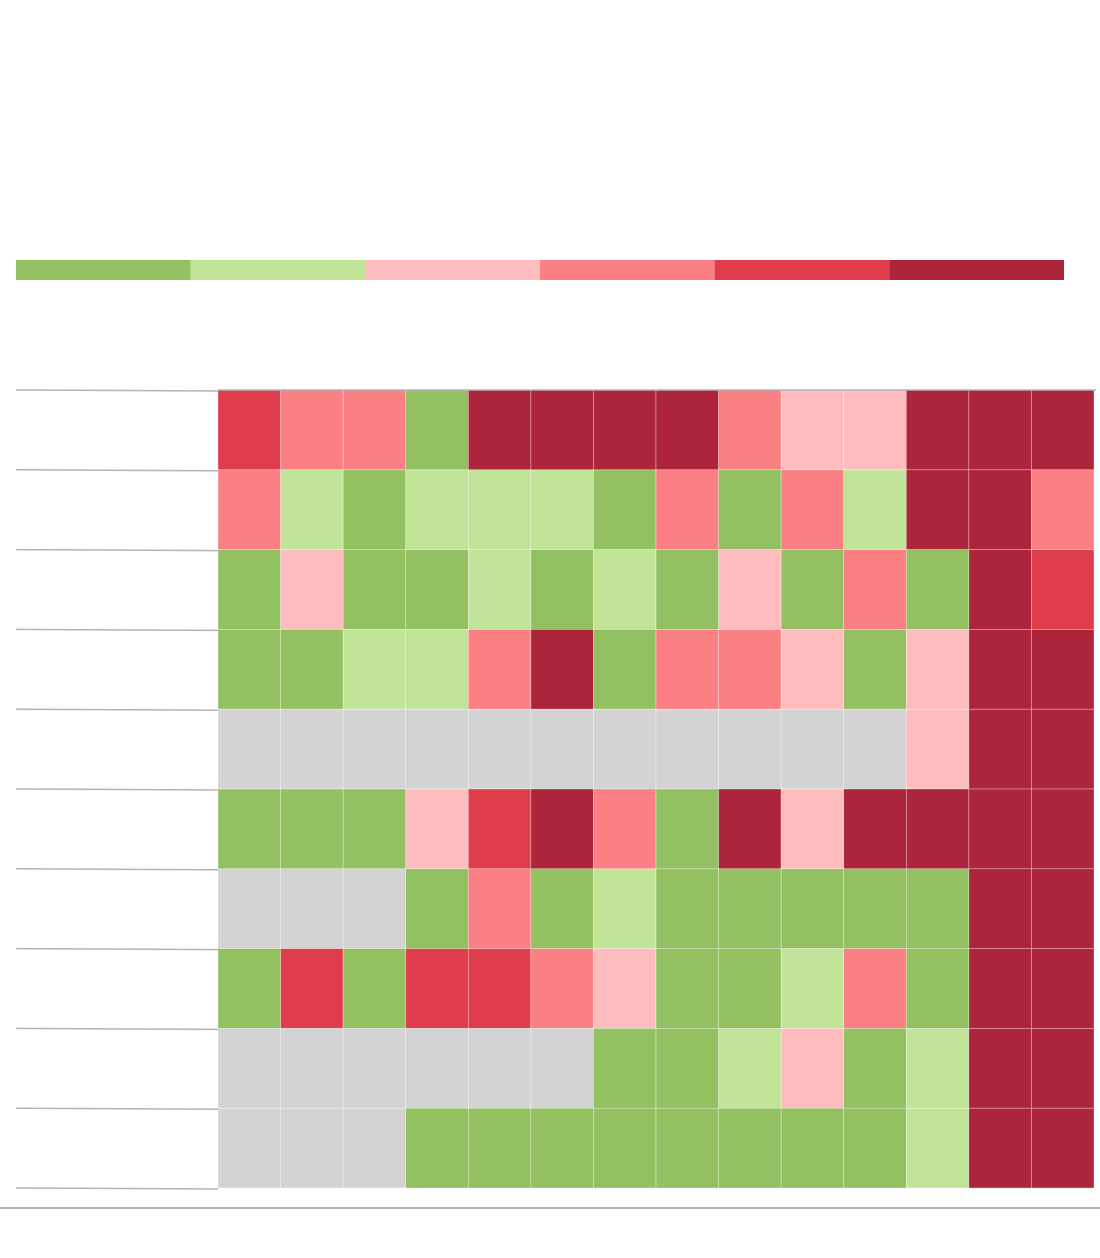  I want to click on heatmap-cell-r0-c11, so click(937, 430).